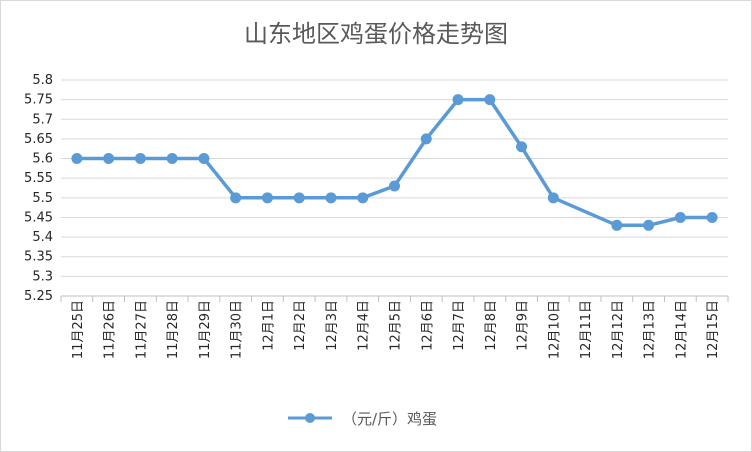 The width and height of the screenshot is (752, 452). Describe the element at coordinates (38, 296) in the screenshot. I see `y-tick-label: 5.25` at that location.